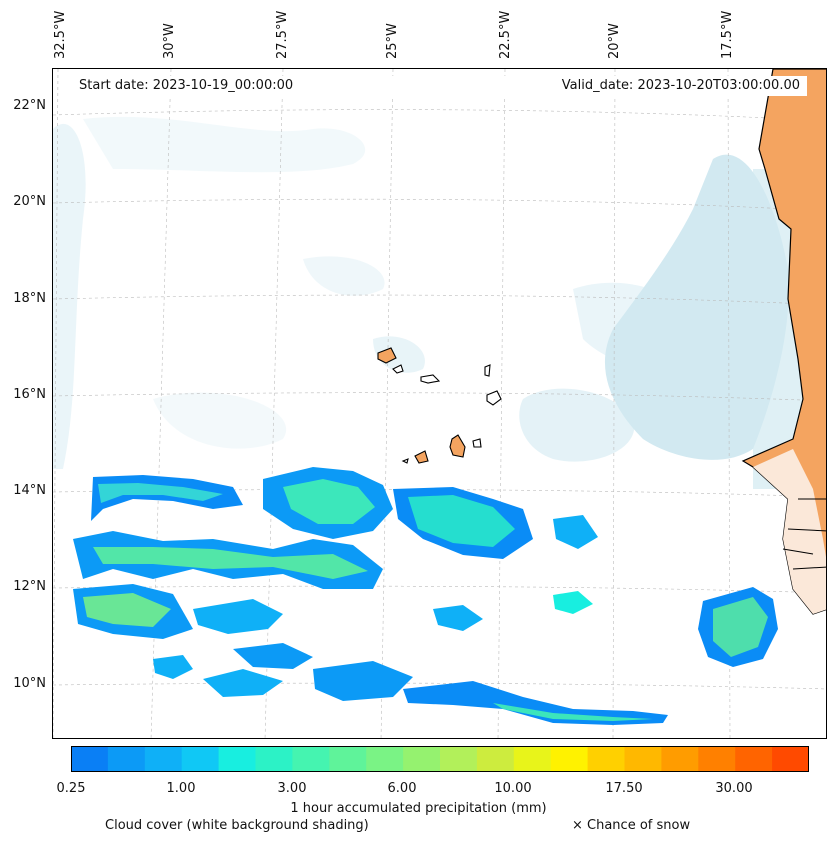  Describe the element at coordinates (237, 825) in the screenshot. I see `cloud-cover-legend: Cloud cover (white background shading)` at that location.